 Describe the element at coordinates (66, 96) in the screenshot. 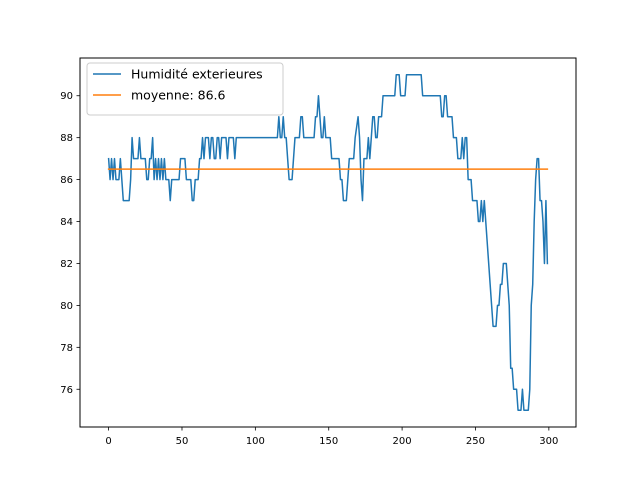

I see `y-tick-label: 90` at that location.